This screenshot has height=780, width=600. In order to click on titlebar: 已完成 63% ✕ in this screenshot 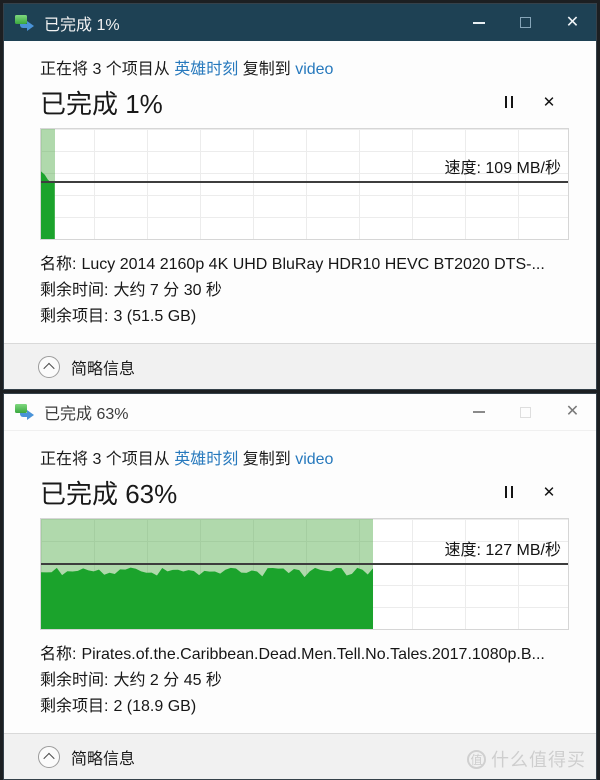, I will do `click(300, 412)`.